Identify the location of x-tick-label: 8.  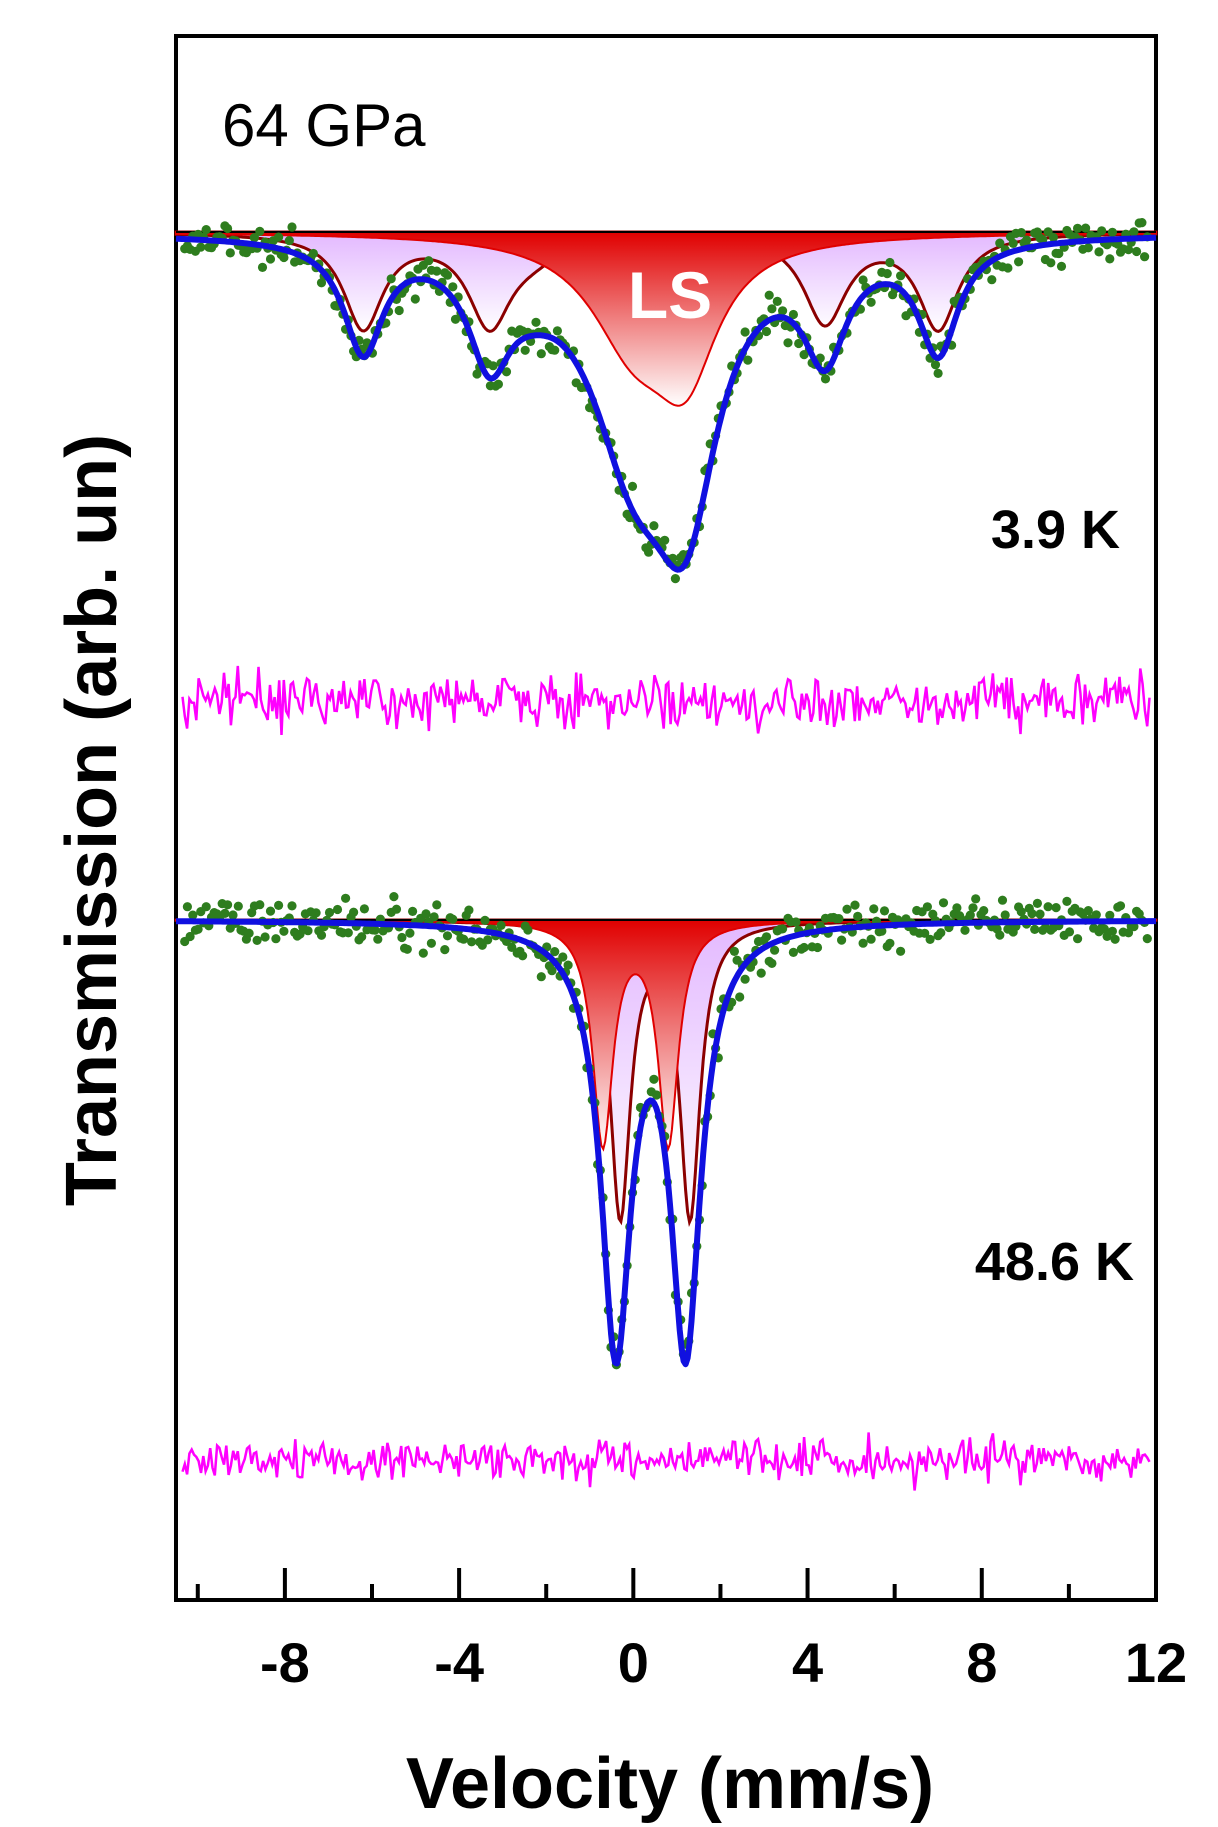
(981, 1662).